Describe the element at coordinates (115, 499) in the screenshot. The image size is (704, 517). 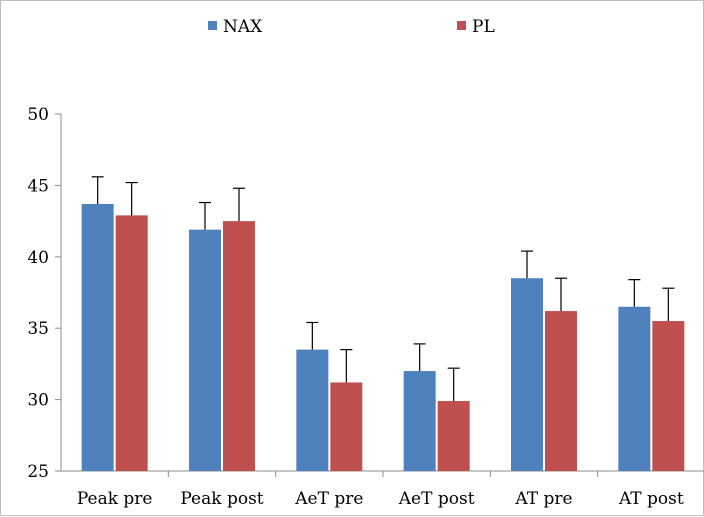
I see `x-tick-label: Peak pre` at that location.